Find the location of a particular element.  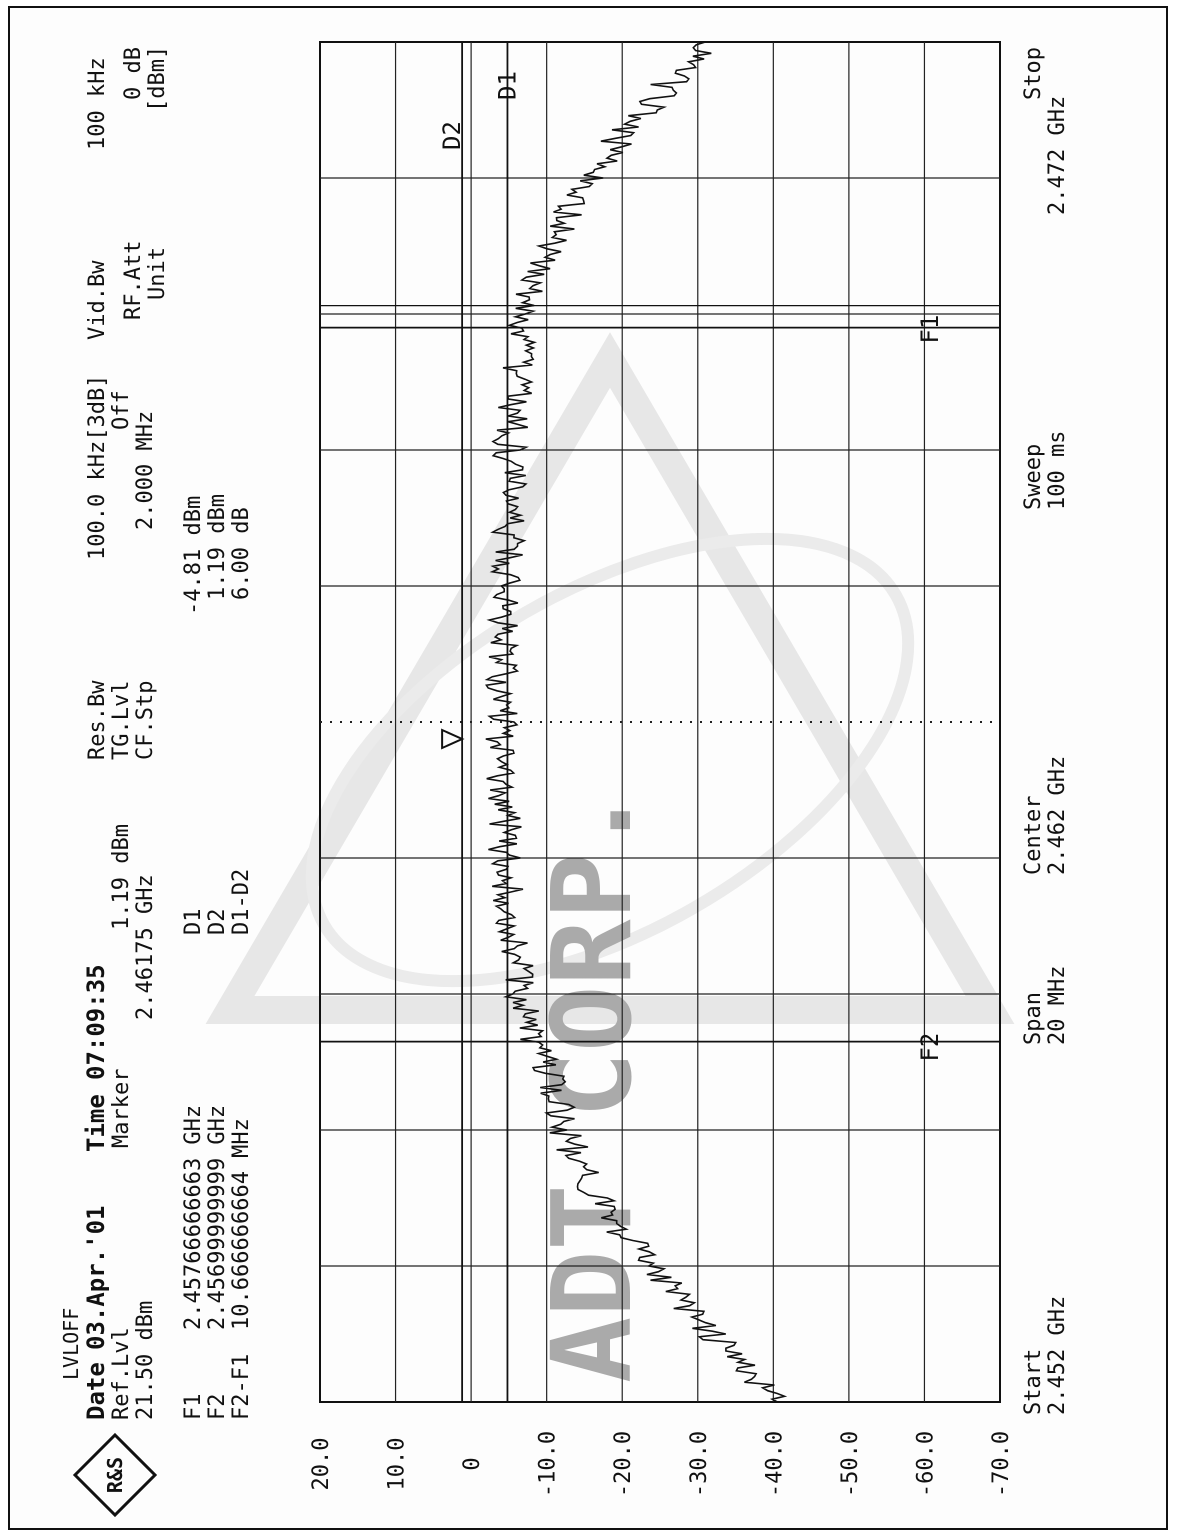

ref-lvl-value: 21.50 dBm is located at coordinates (145, 1360).